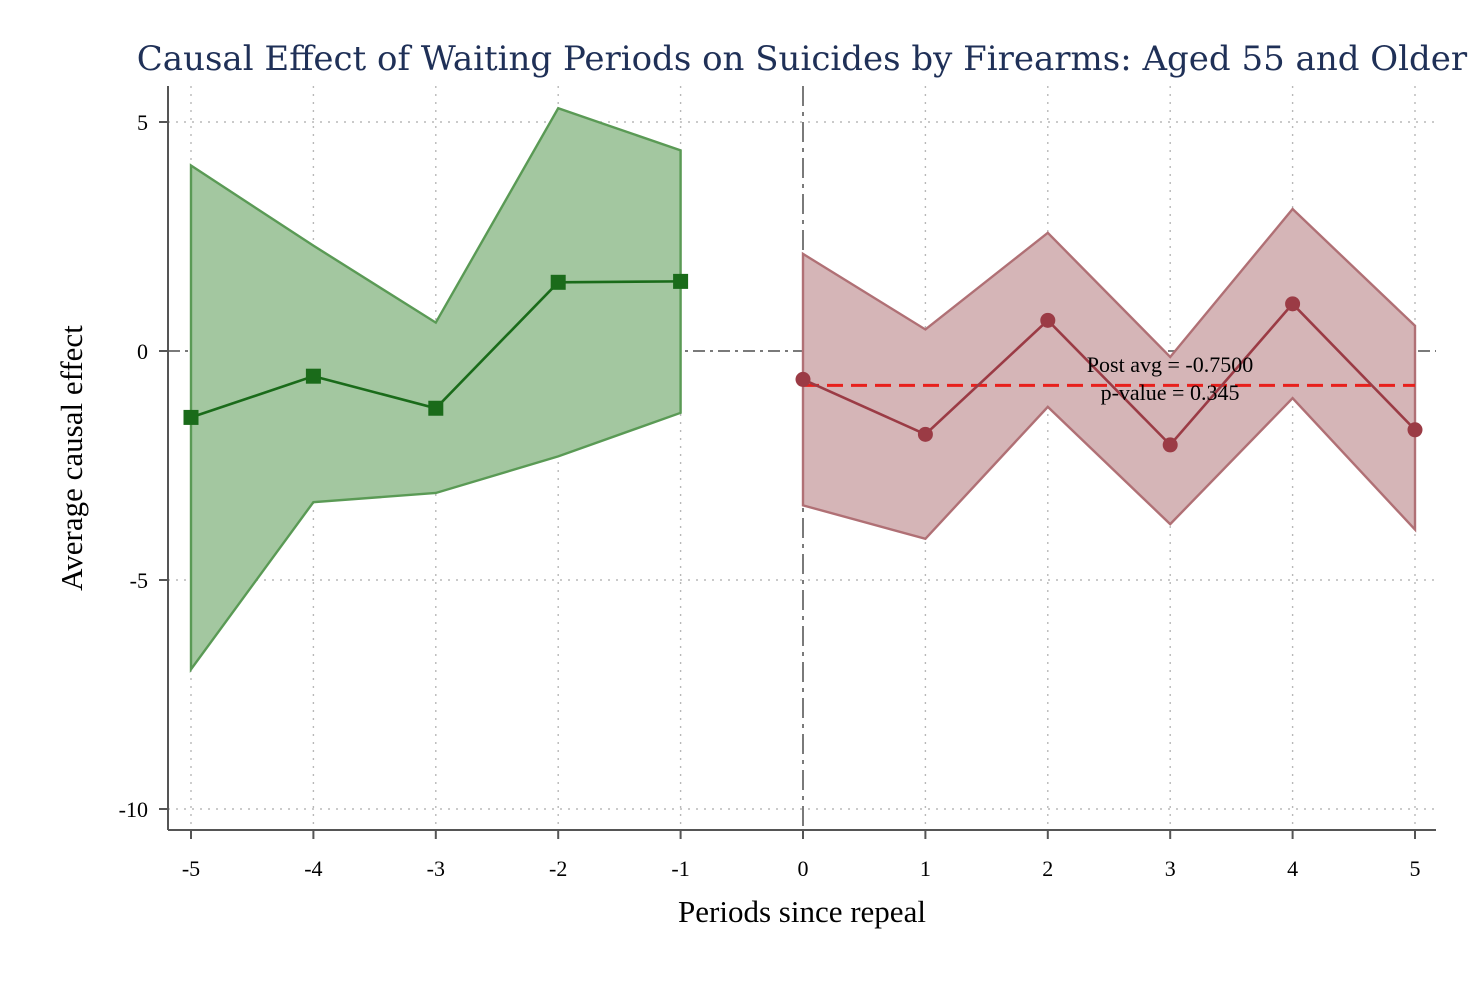 This screenshot has width=1472, height=982. Describe the element at coordinates (1170, 392) in the screenshot. I see `p-value-annotation: p-value = 0.345` at that location.